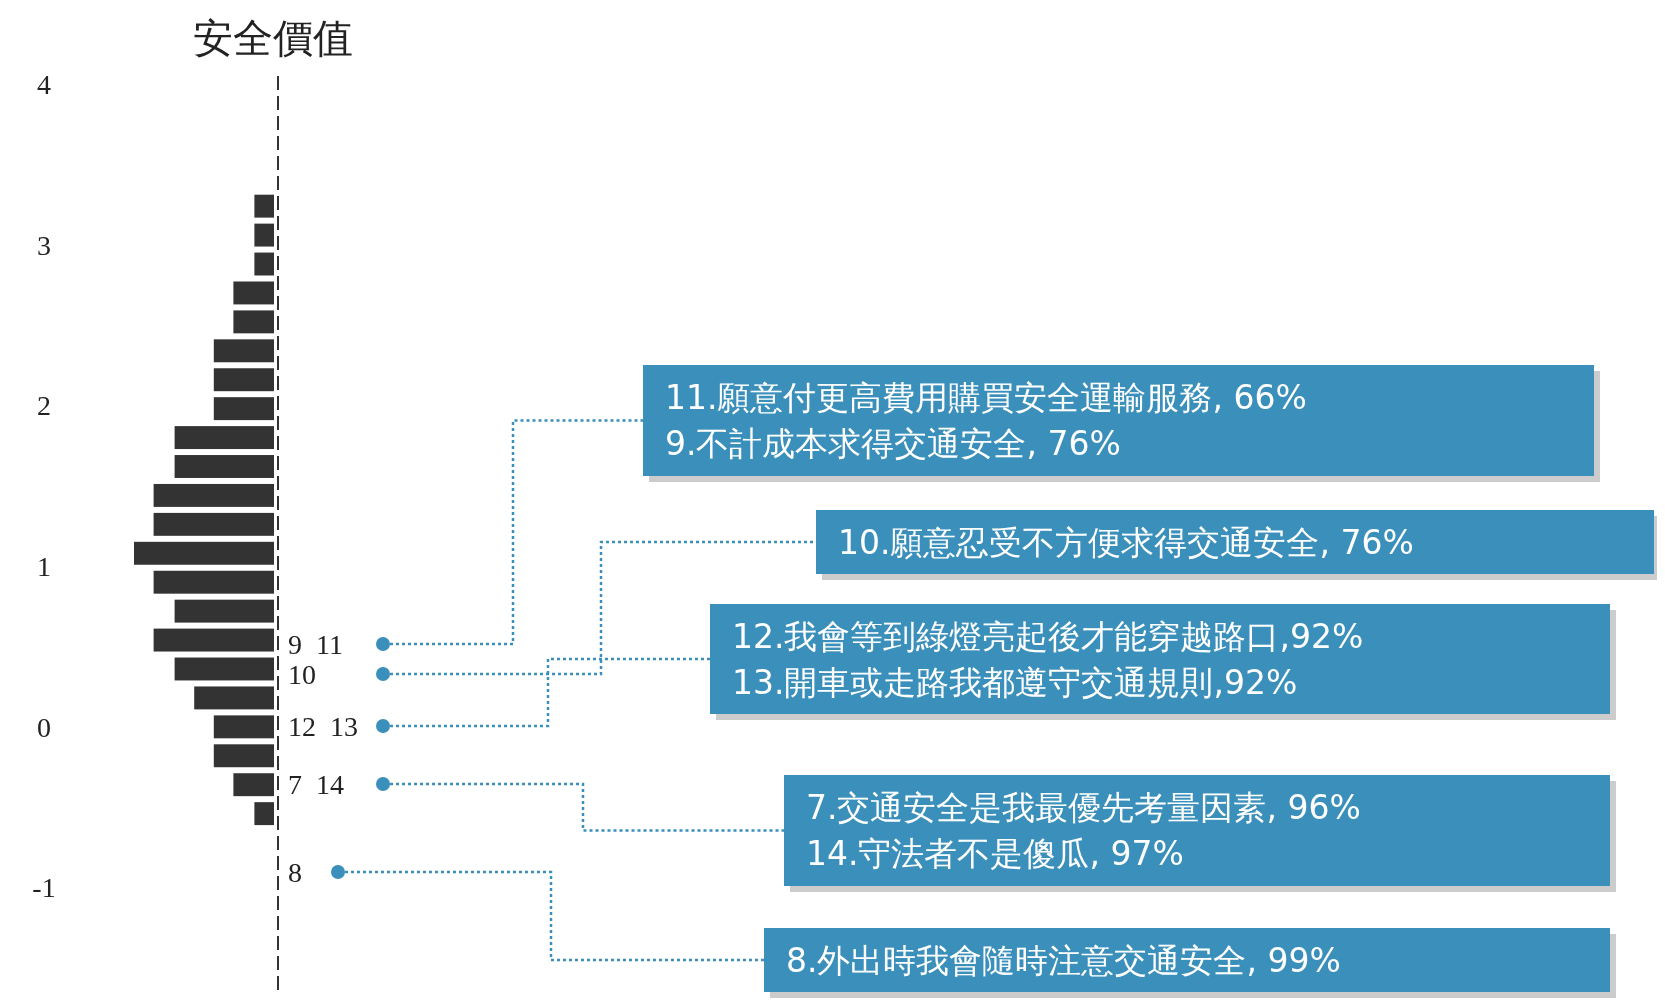 The image size is (1665, 1000). I want to click on y-tick-label: -1, so click(44, 888).